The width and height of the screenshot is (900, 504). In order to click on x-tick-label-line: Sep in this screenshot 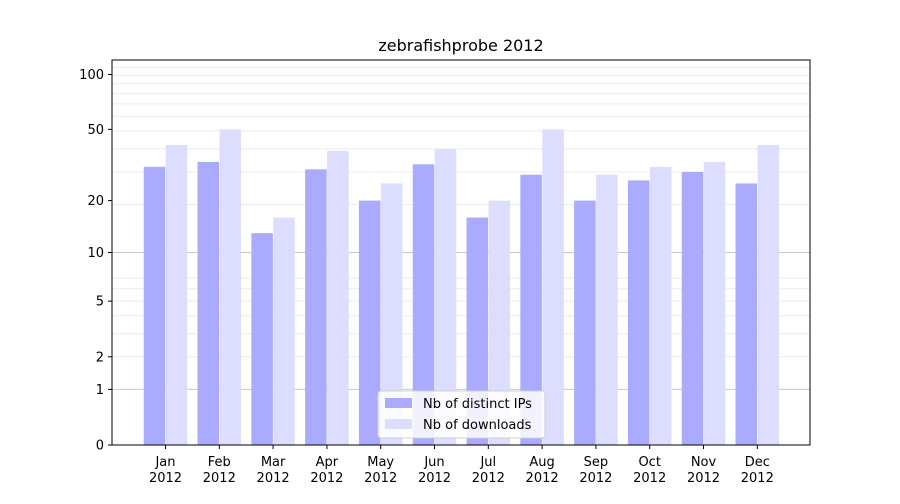, I will do `click(596, 462)`.